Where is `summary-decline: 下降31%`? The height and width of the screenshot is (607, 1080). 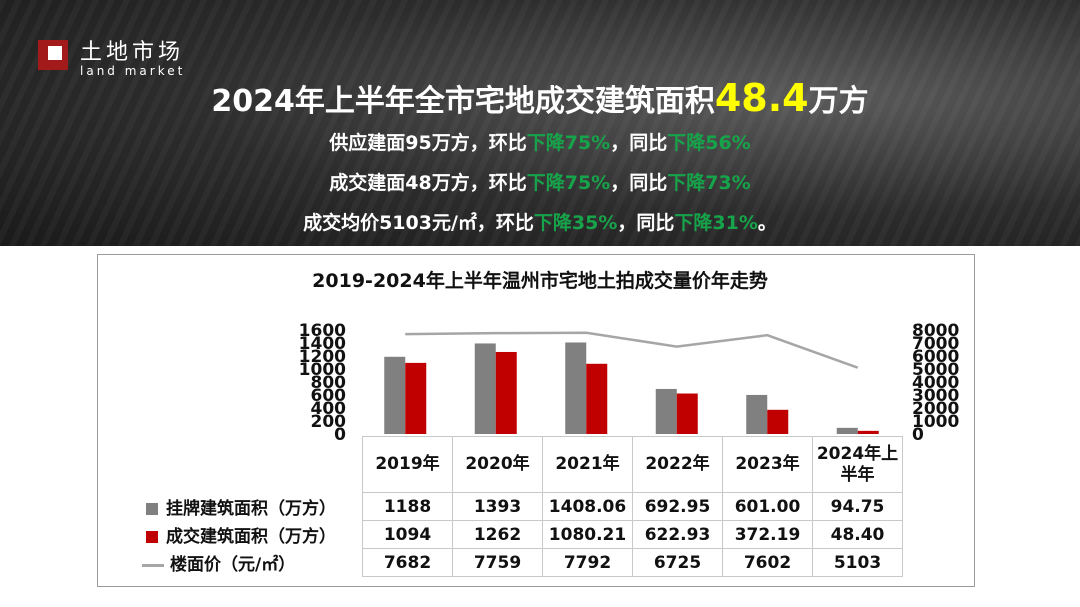 summary-decline: 下降31% is located at coordinates (716, 223).